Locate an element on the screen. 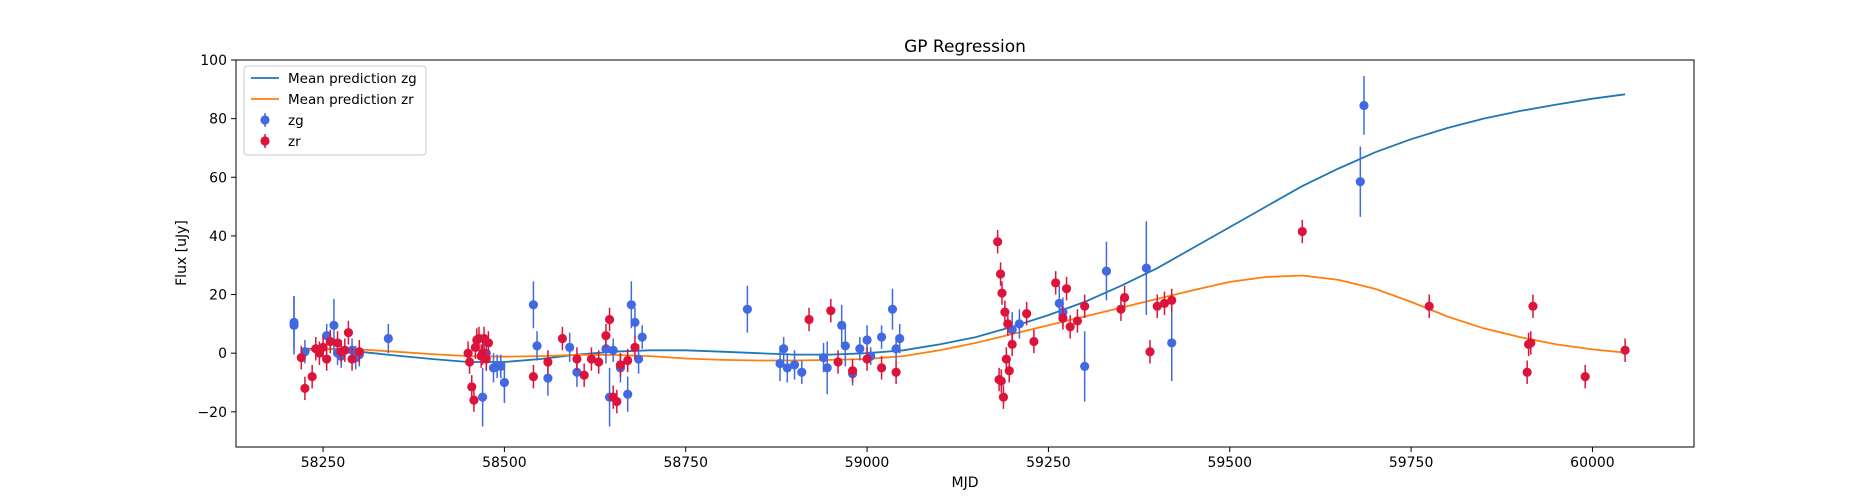 The width and height of the screenshot is (1875, 500). x-tick-label: 60000 is located at coordinates (1592, 463).